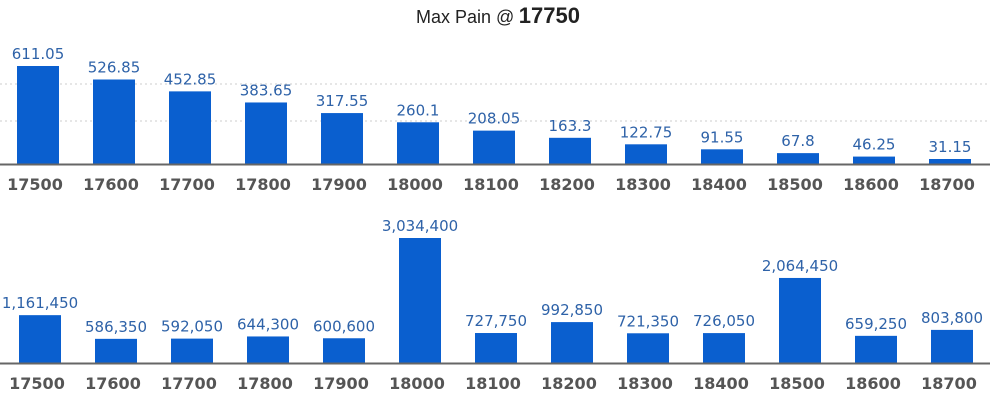 The image size is (996, 403). I want to click on data-label: 383.65, so click(266, 90).